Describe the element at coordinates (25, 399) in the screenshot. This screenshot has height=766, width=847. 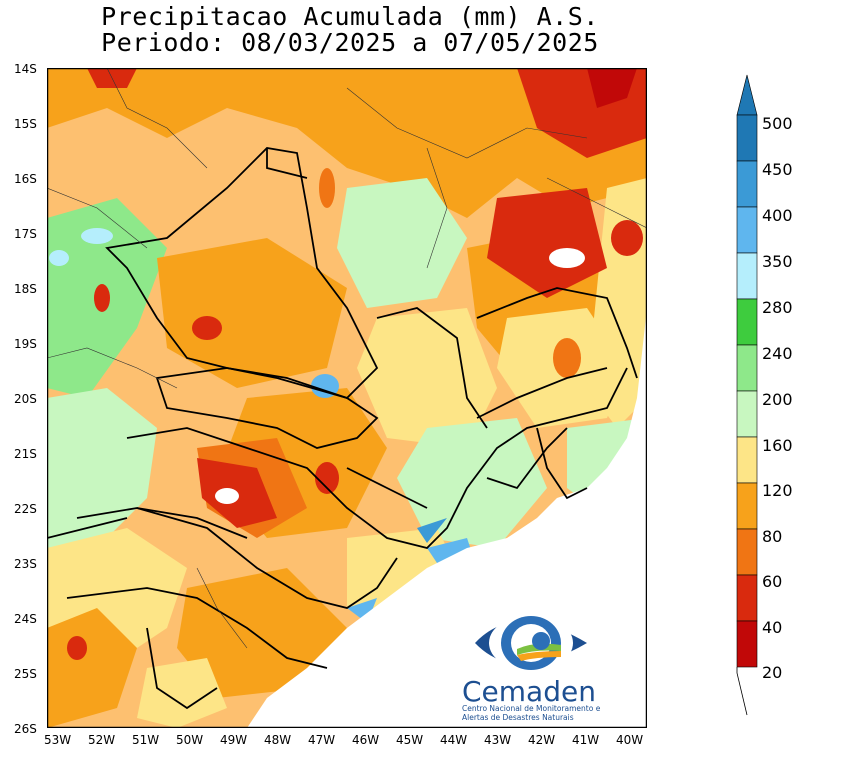
I see `lat-label: 20S` at that location.